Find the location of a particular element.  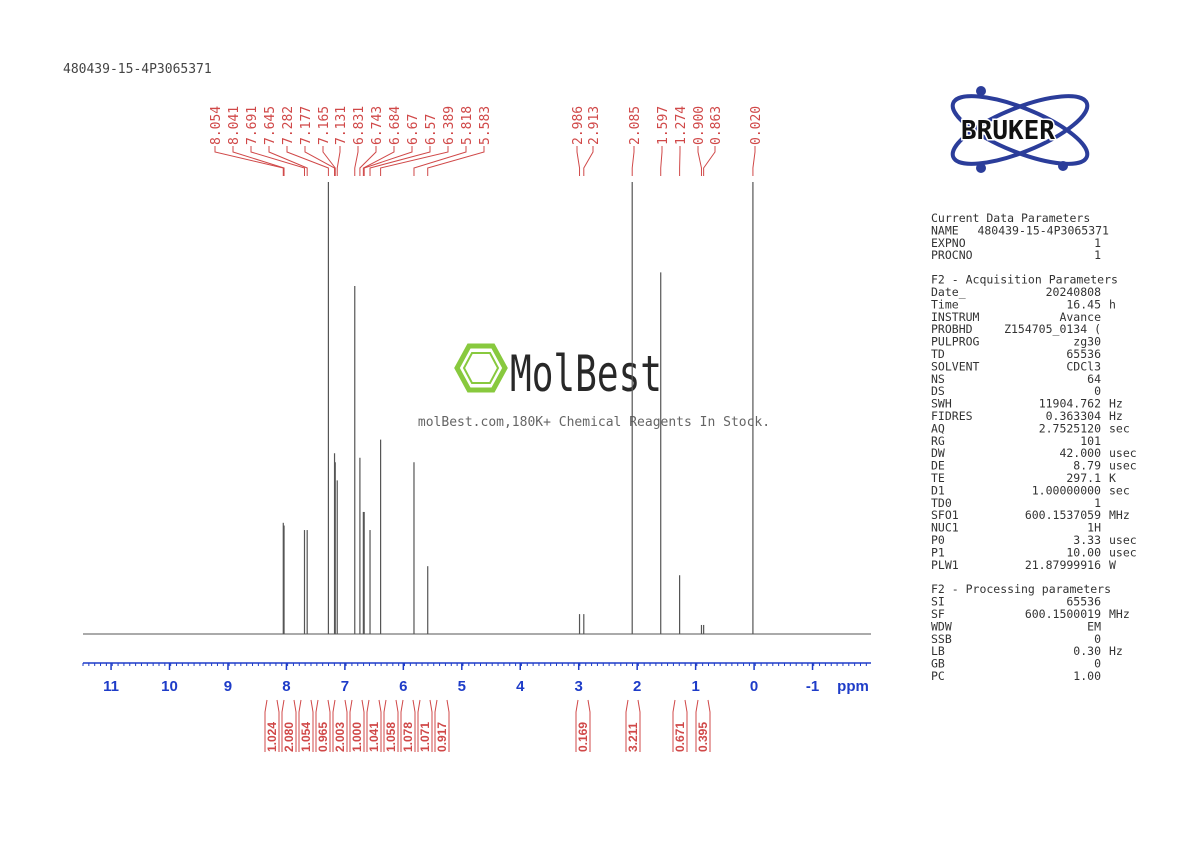

integral-label: 1.071 is located at coordinates (425, 737).